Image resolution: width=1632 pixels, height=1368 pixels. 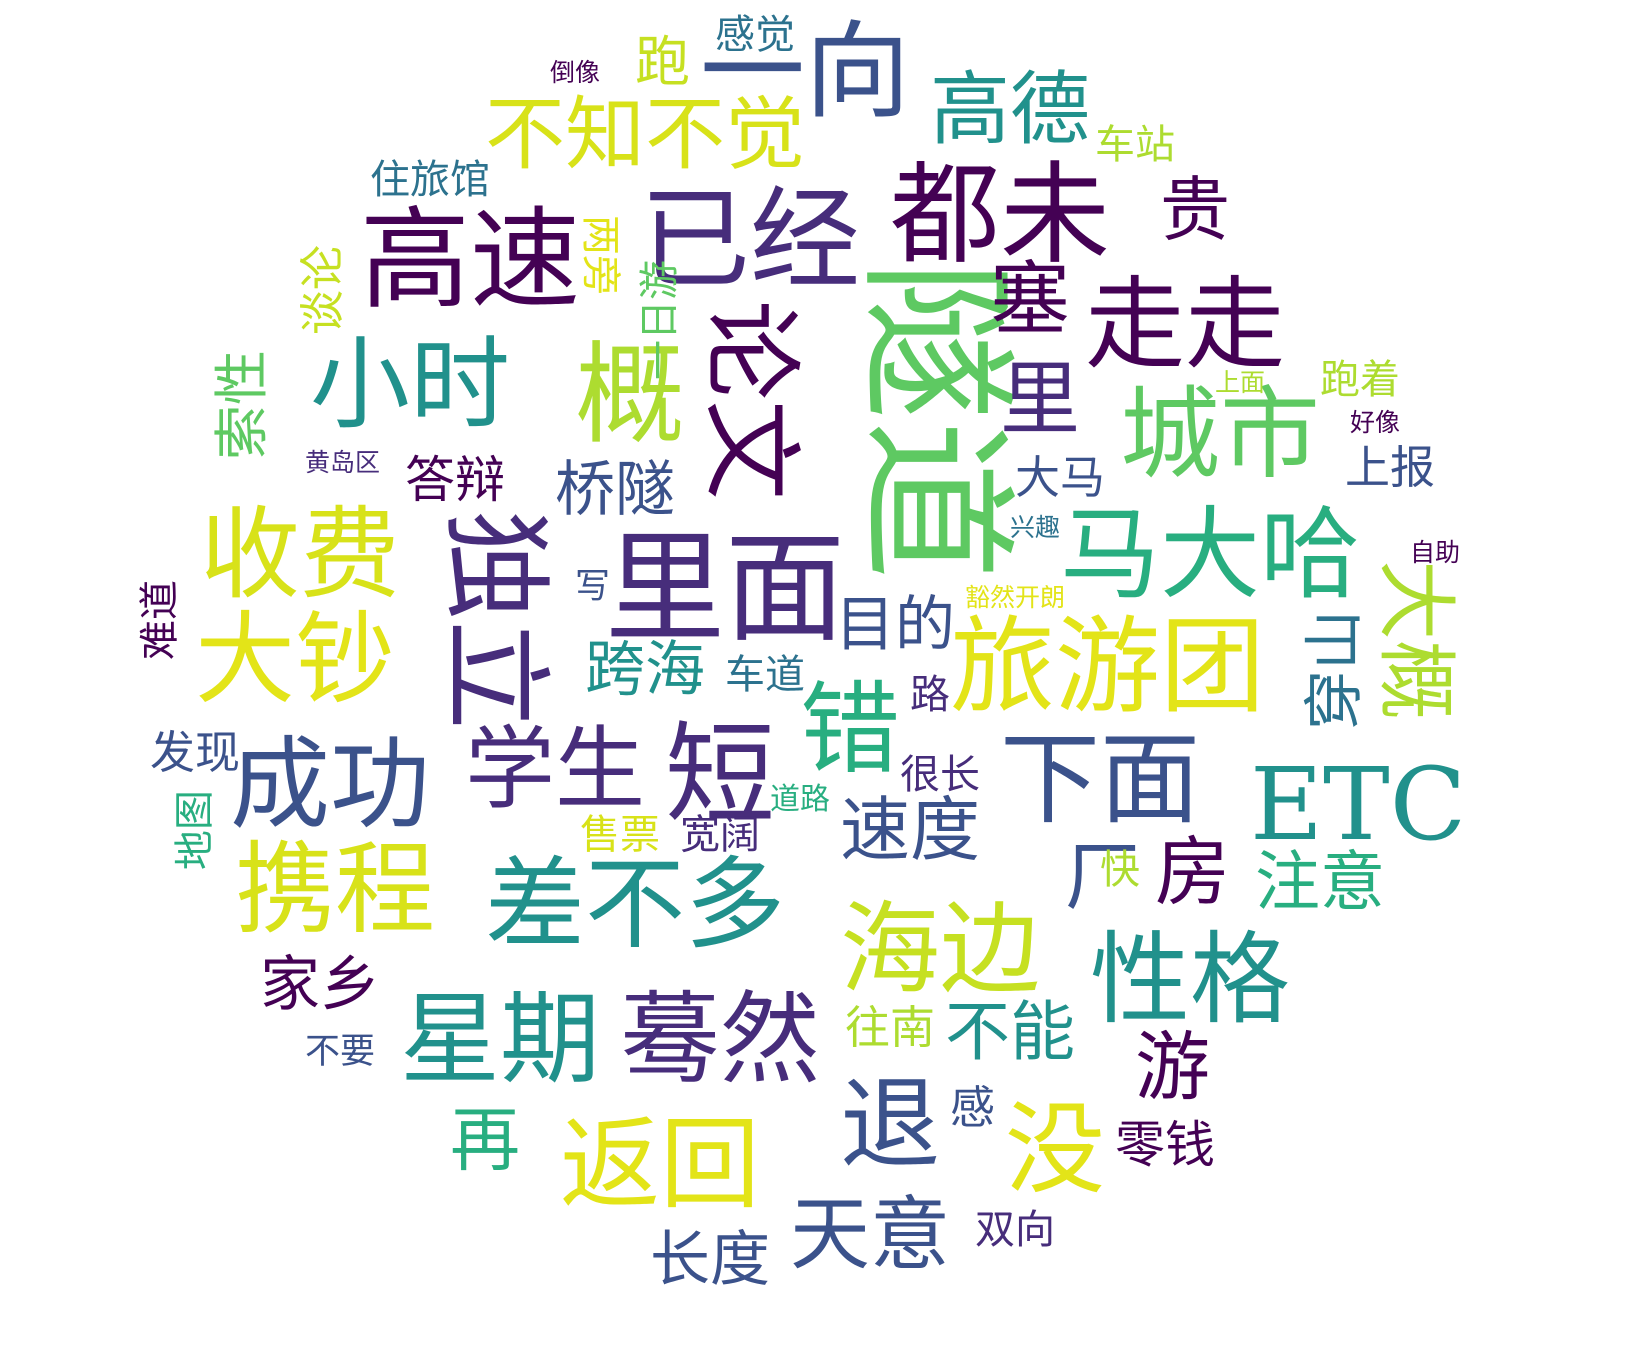 What do you see at coordinates (1030, 299) in the screenshot?
I see `word-sai: 塞` at bounding box center [1030, 299].